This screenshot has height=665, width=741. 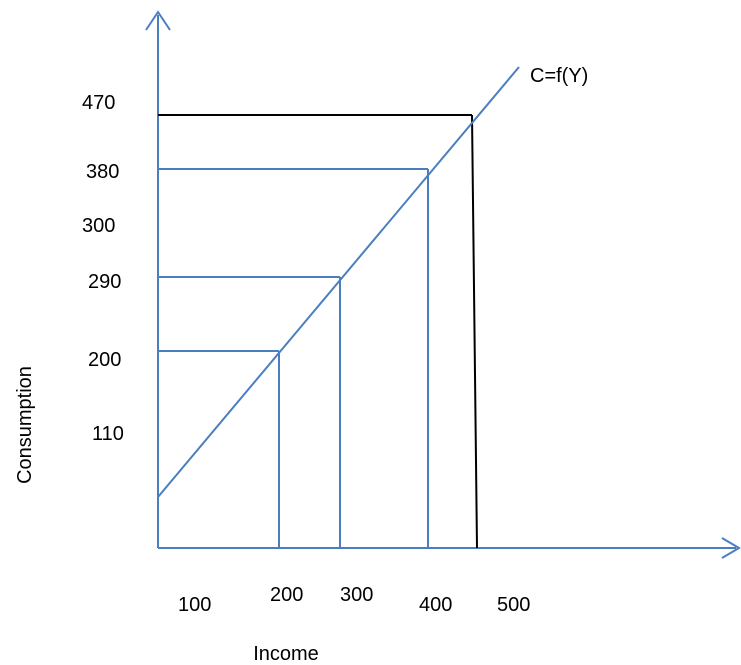 I want to click on y-axis-arrow, so click(x=158, y=20).